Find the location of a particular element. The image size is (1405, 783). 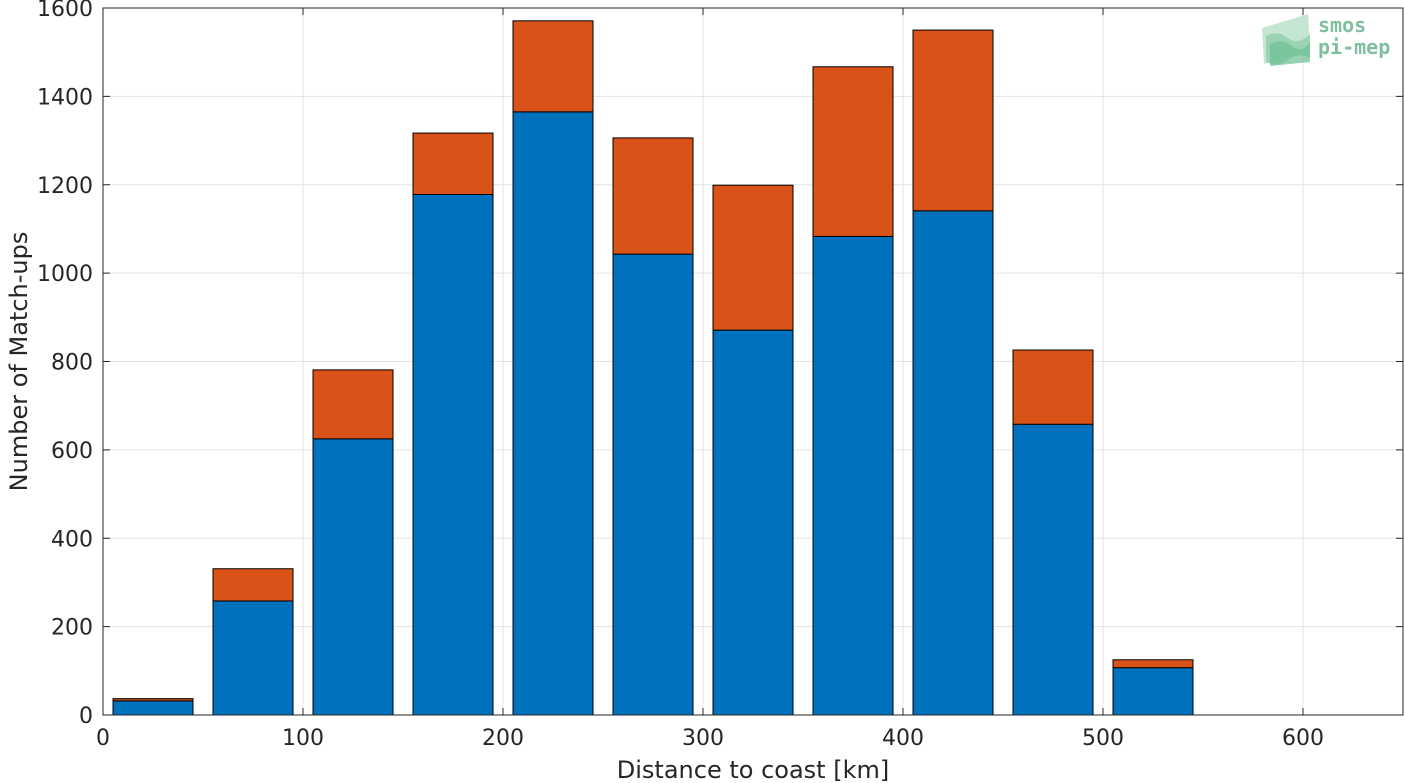

y-tick-label: 1600 is located at coordinates (65, 11).